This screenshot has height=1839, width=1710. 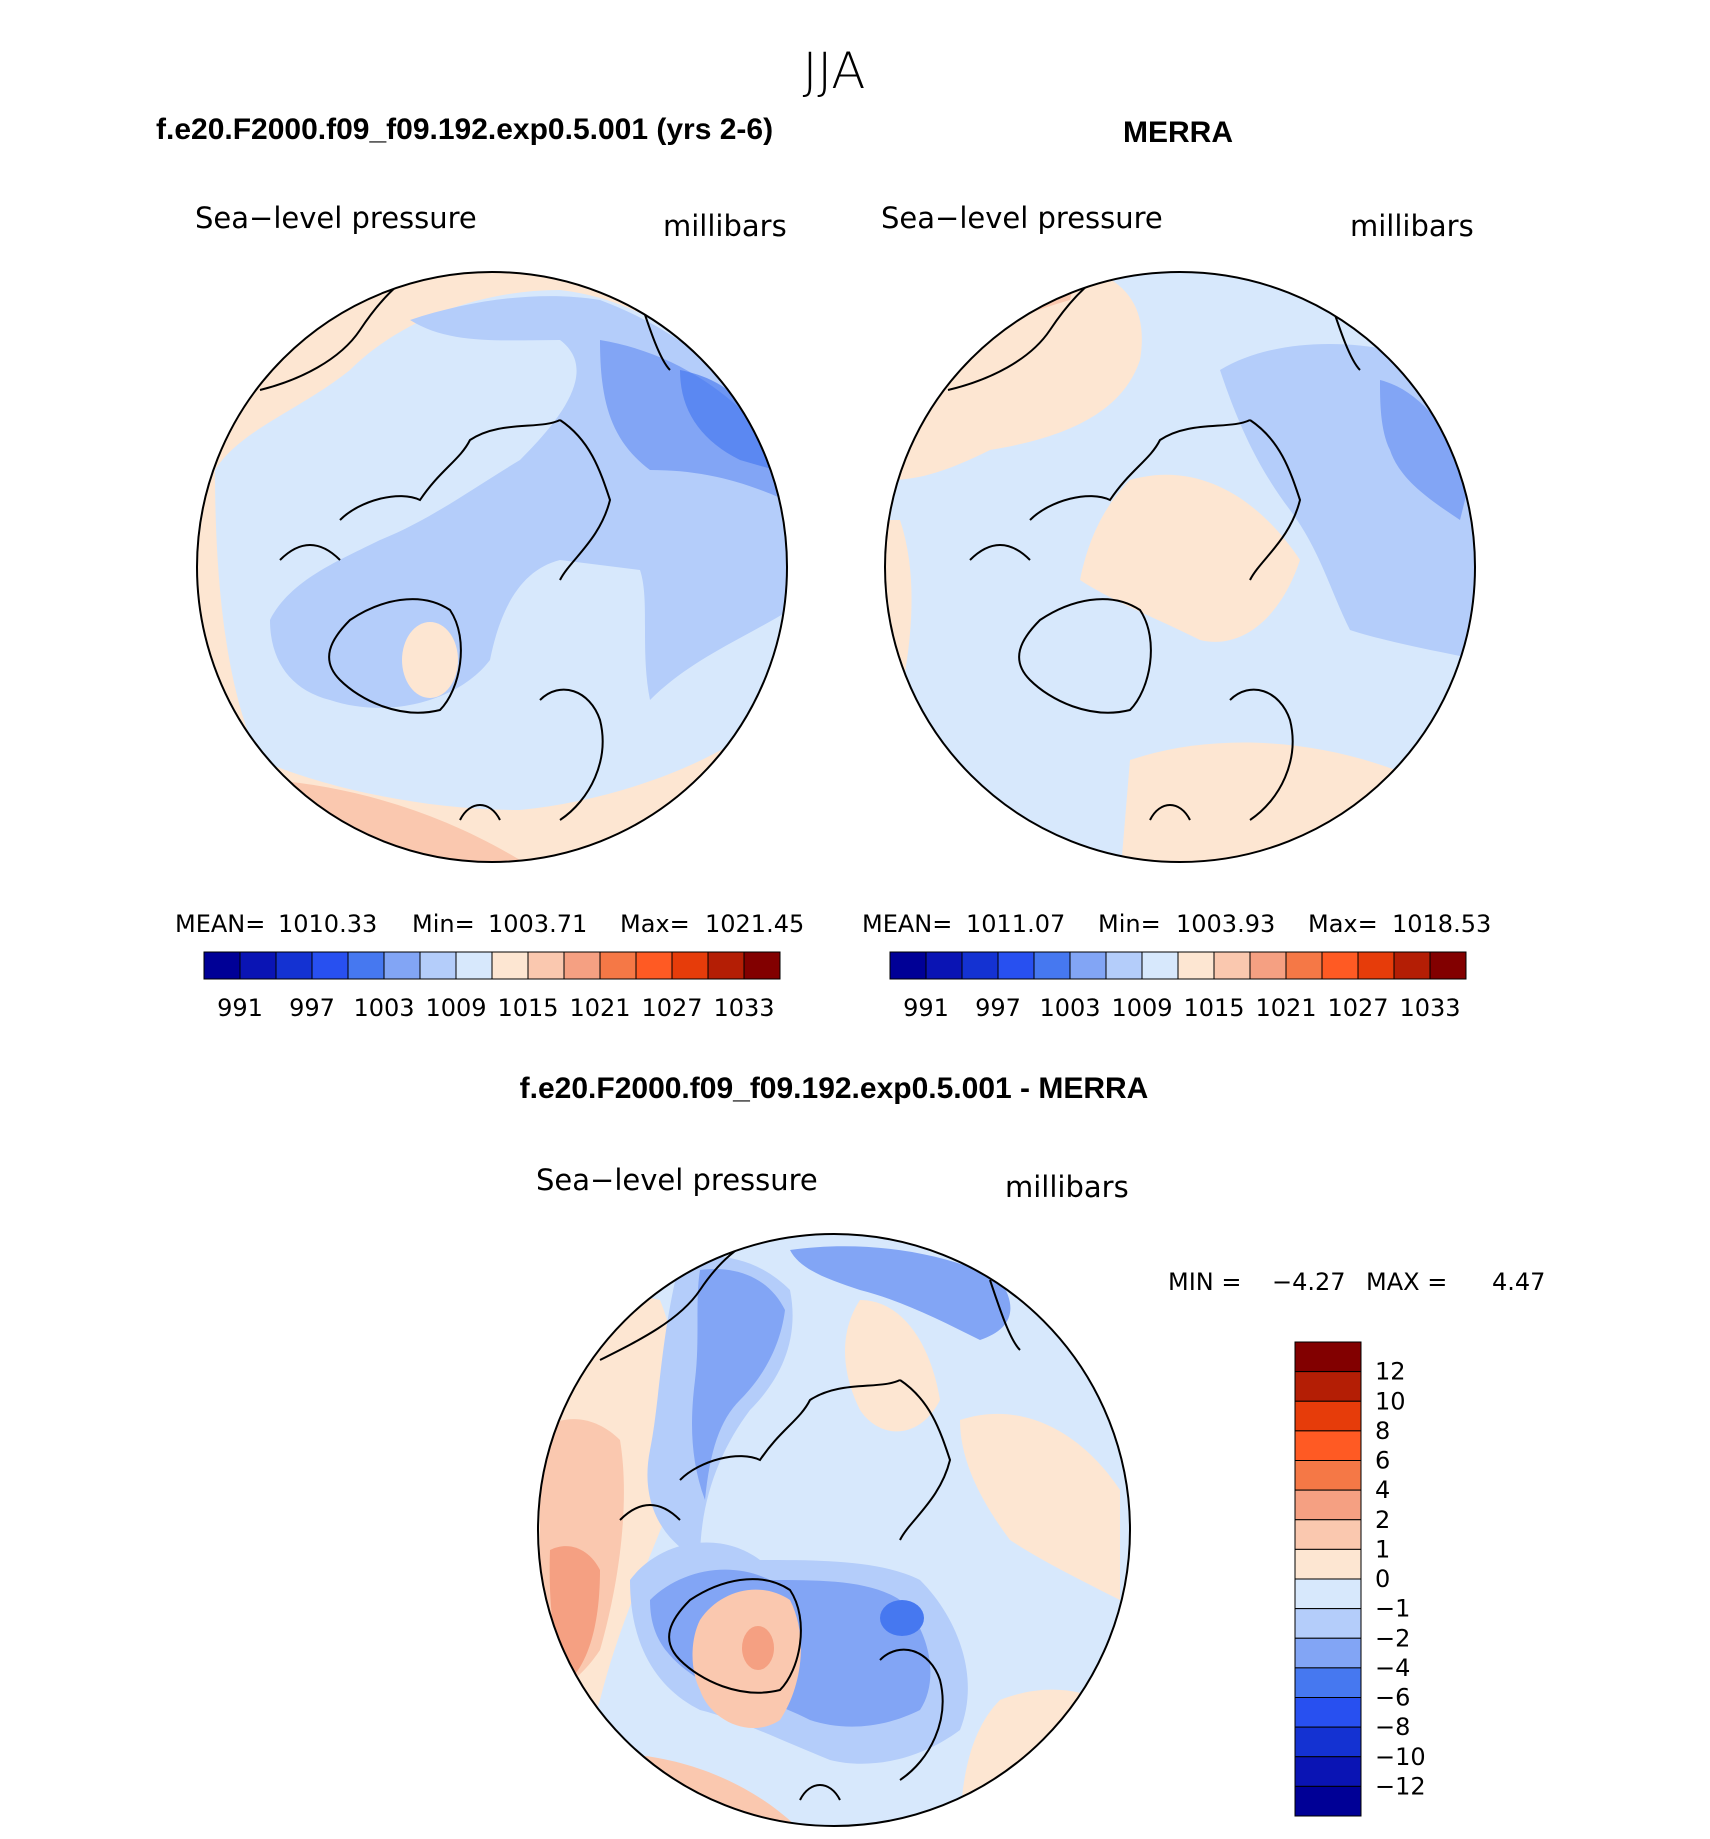 I want to click on panel-merra-max: 1018.53, so click(x=1441, y=924).